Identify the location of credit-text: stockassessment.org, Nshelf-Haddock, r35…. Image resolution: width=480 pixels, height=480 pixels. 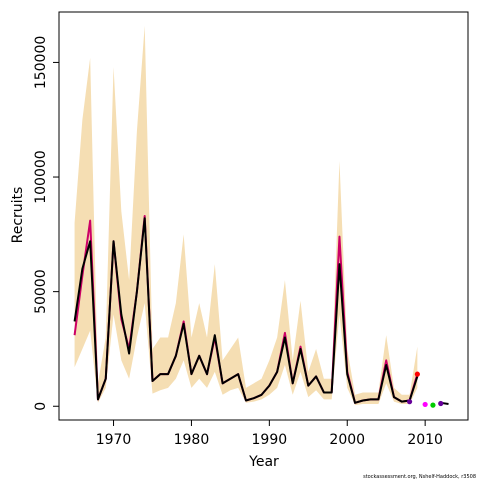
(419, 477).